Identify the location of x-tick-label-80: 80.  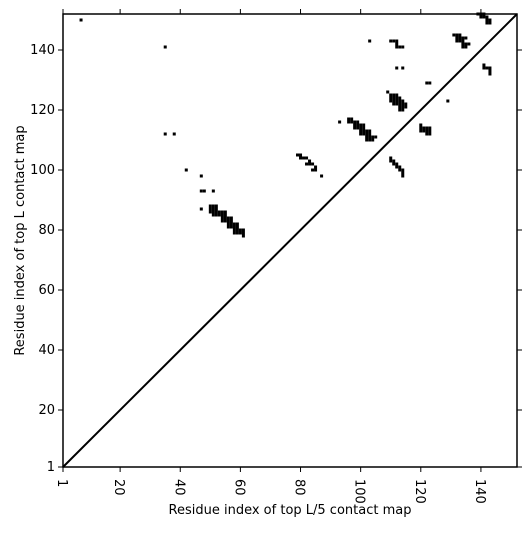
(299, 487).